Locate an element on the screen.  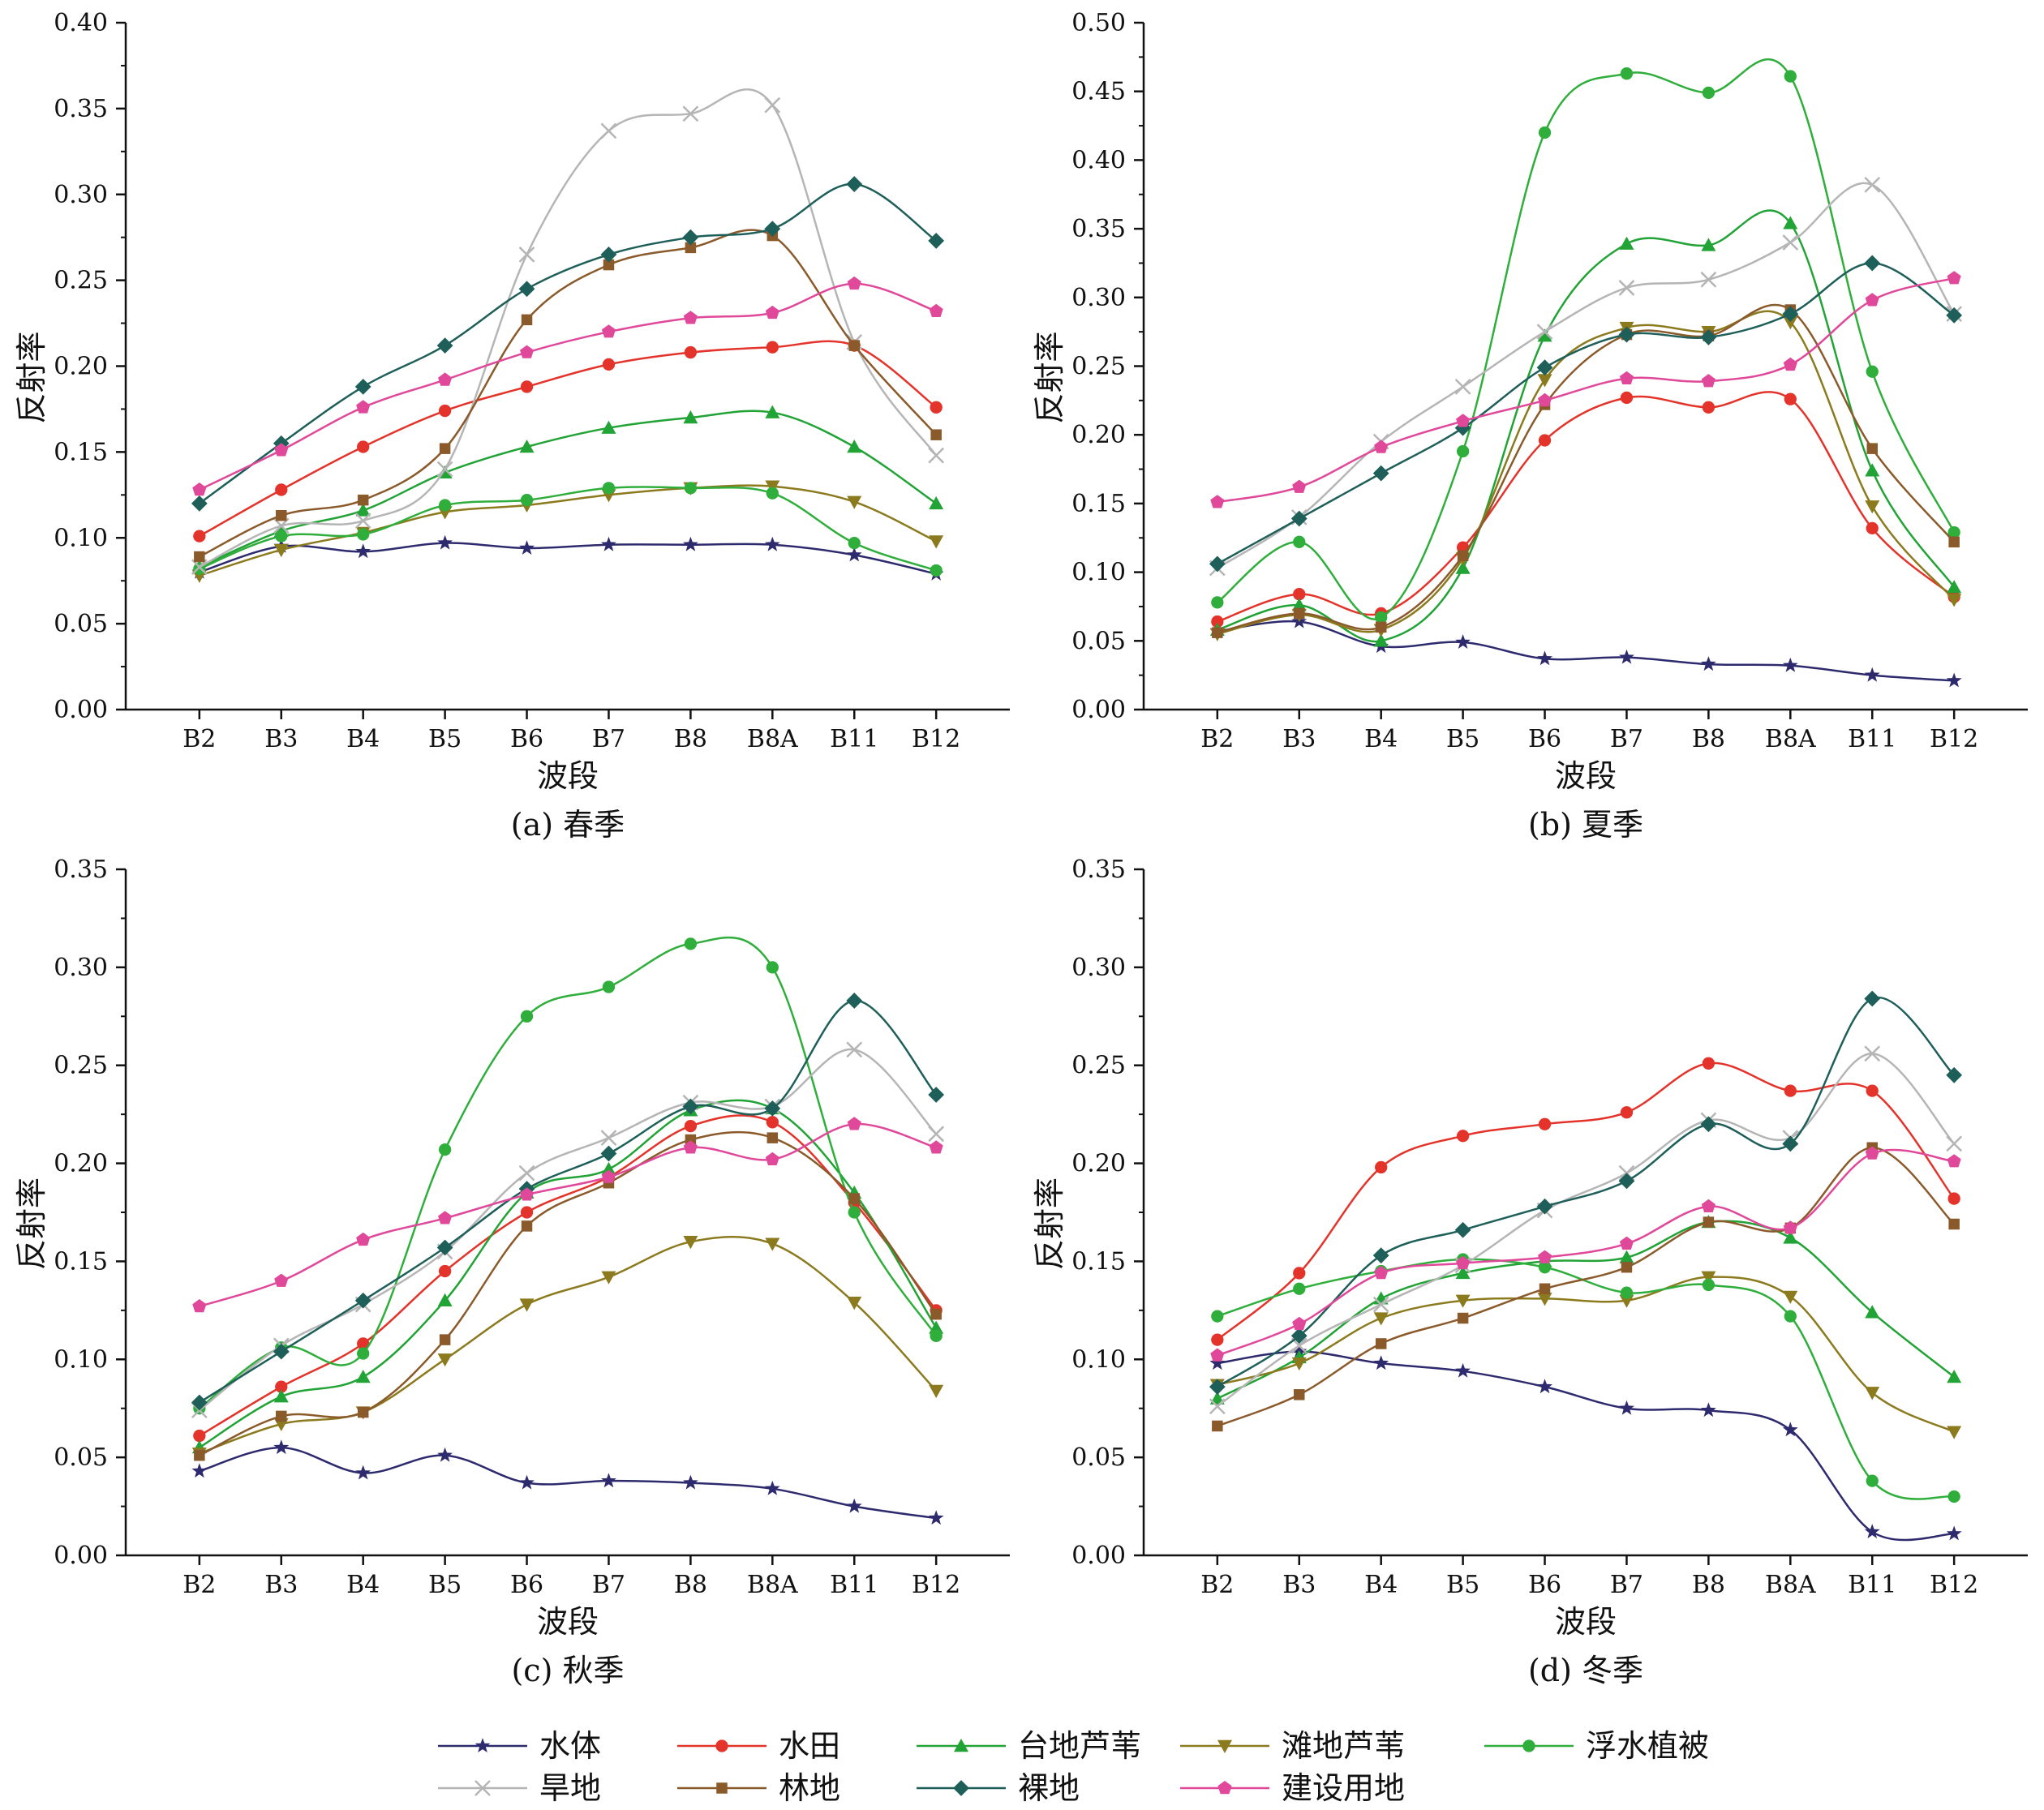
series-8-group is located at coordinates (568, 1202).